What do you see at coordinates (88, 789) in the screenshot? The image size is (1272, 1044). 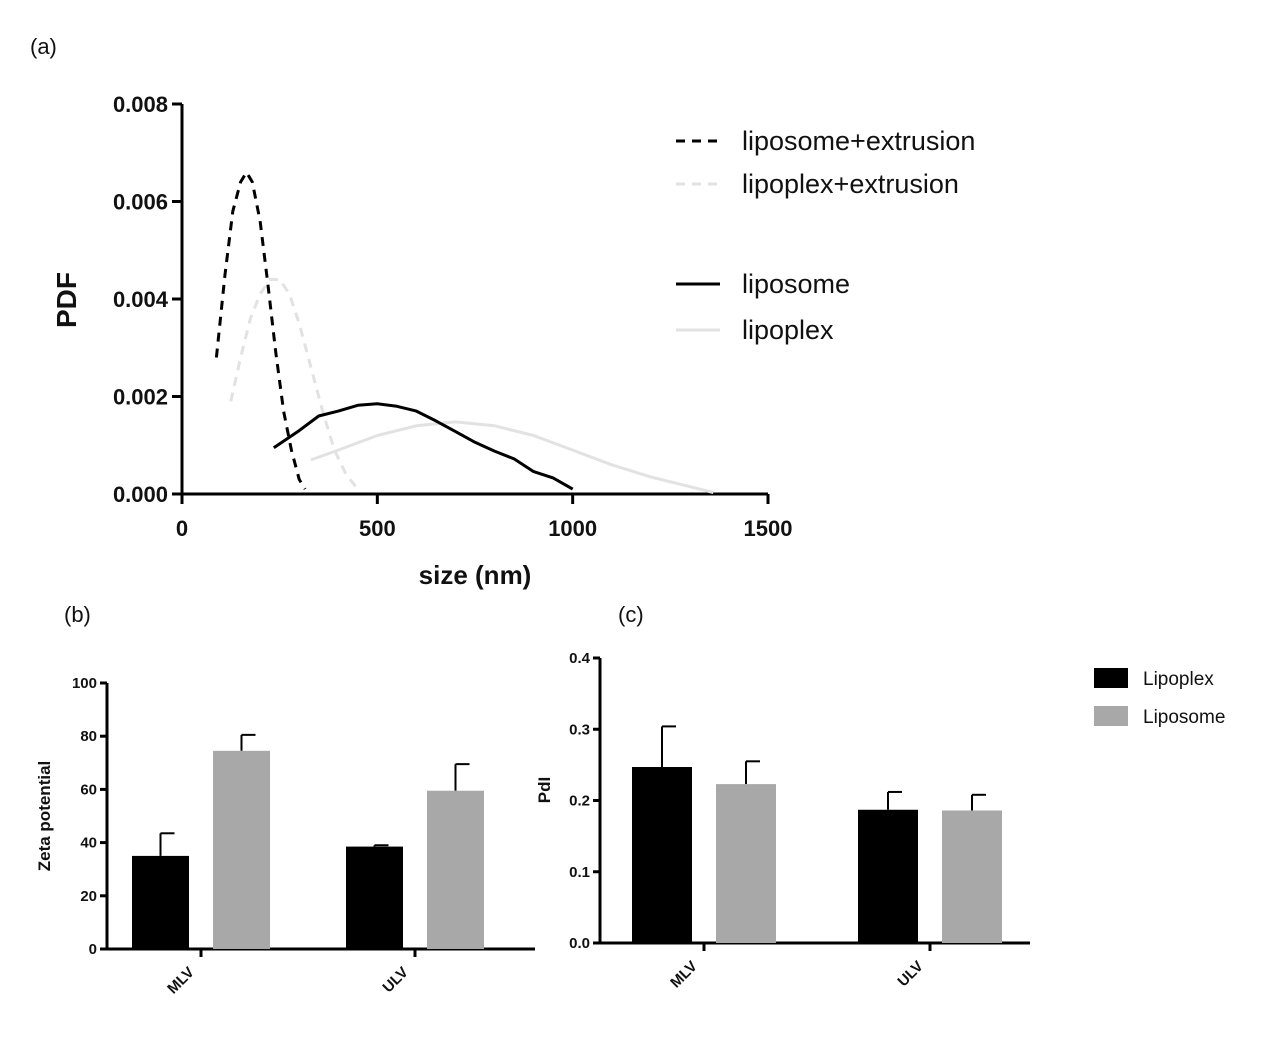 I see `panel-b-y-tick-label: 60` at bounding box center [88, 789].